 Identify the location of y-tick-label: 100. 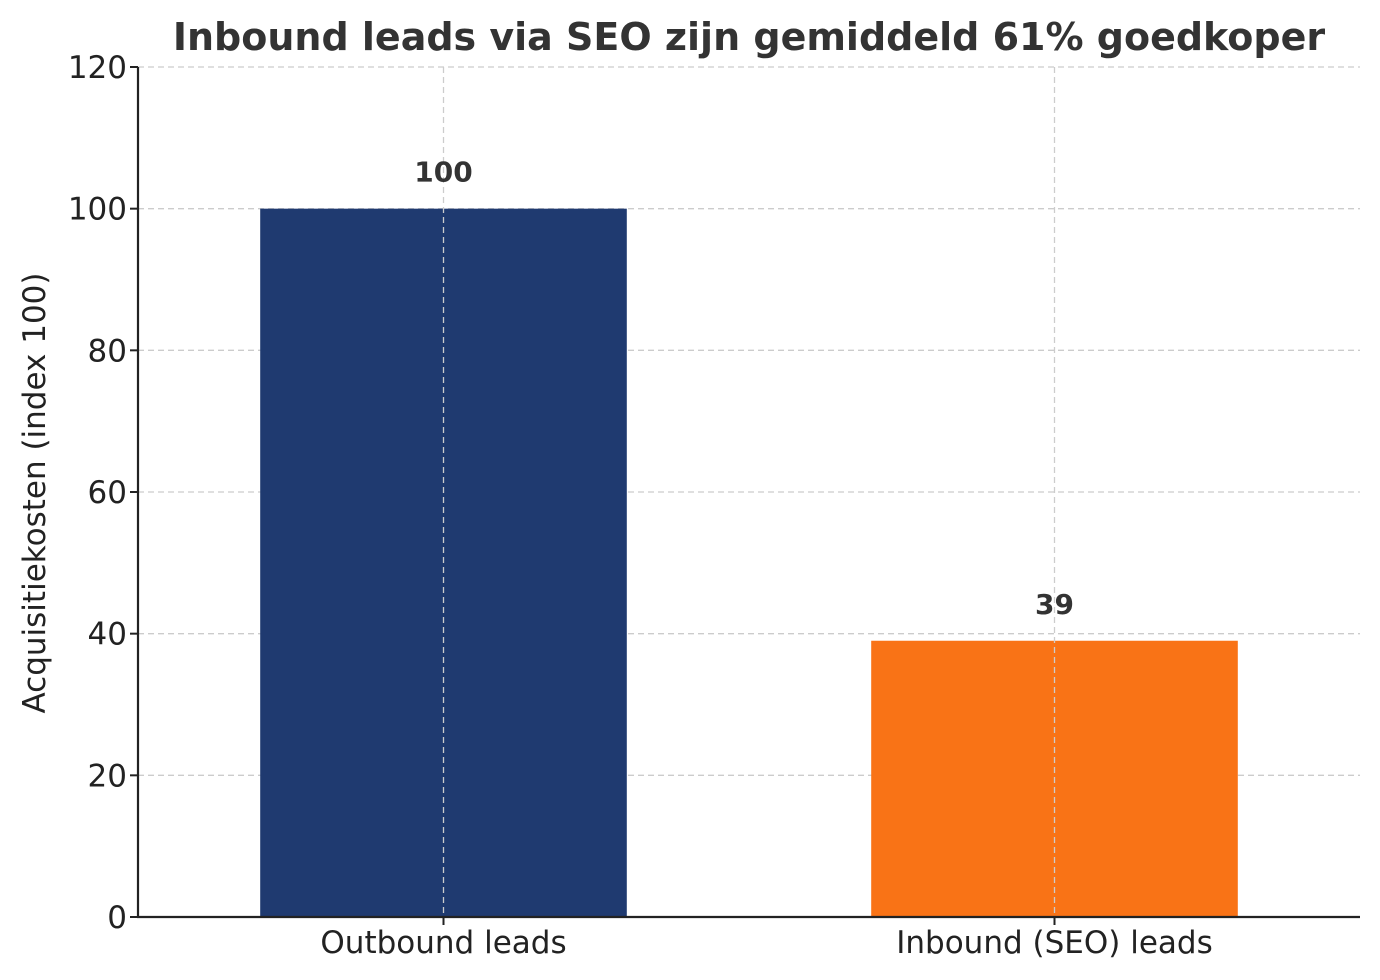
(97, 210).